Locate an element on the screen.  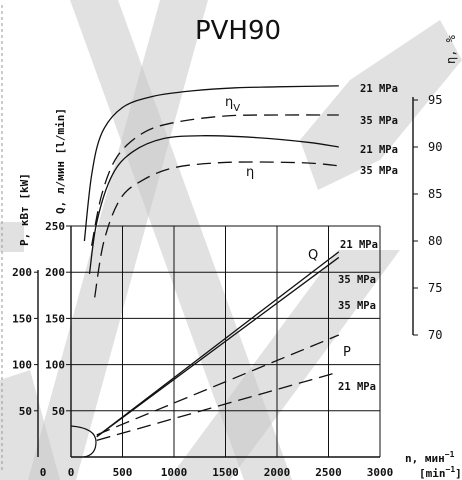
x-tick-label-2000: 2000 is located at coordinates (277, 472).